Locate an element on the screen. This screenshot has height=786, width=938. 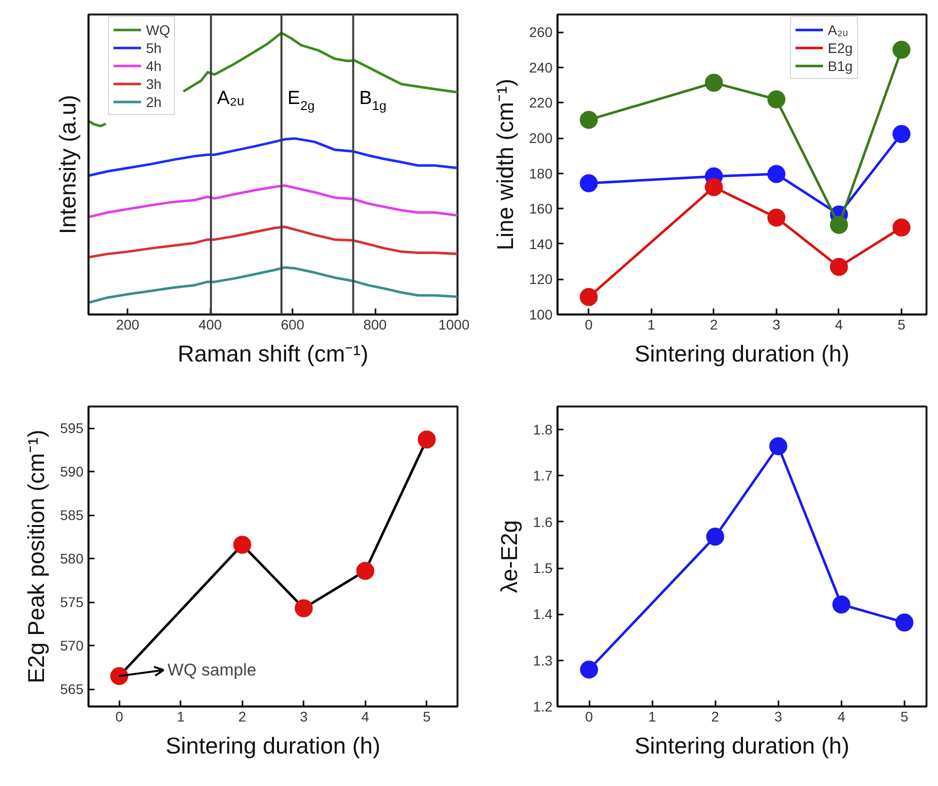
y-tick-label: 570 is located at coordinates (72, 646).